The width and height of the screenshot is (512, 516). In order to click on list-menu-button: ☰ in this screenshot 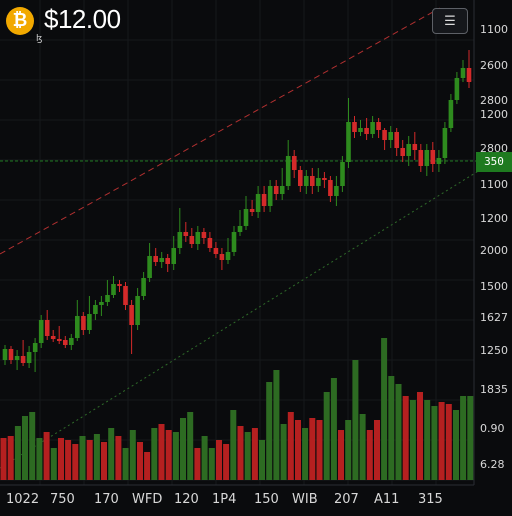, I will do `click(450, 21)`.